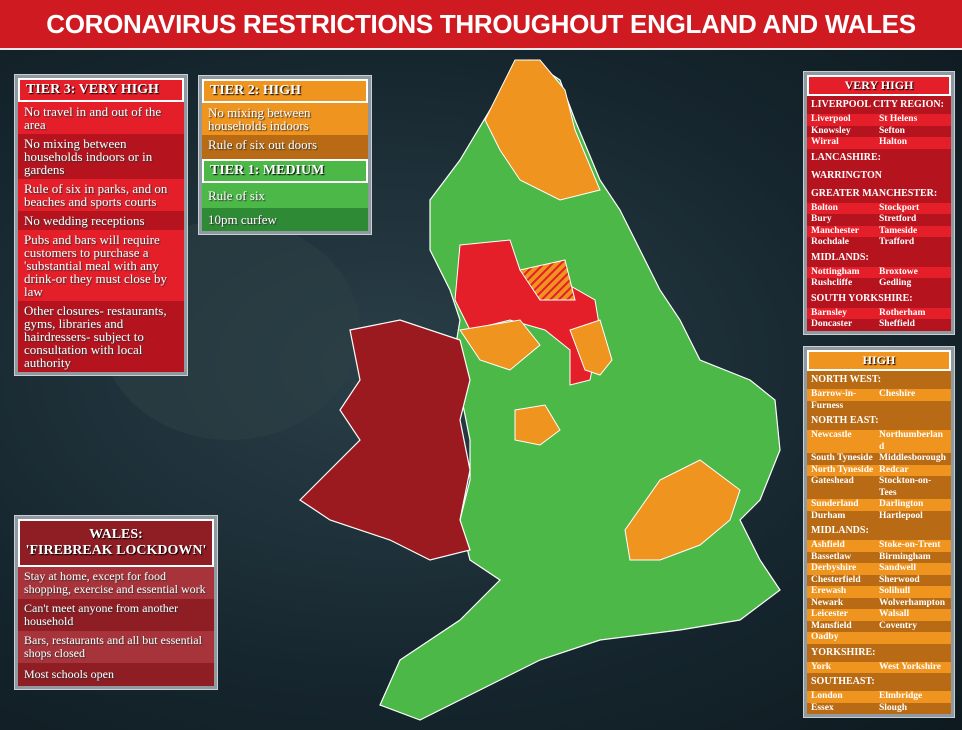 The image size is (962, 730). Describe the element at coordinates (285, 91) in the screenshot. I see `tier2-header: TIER 2: HIGH` at that location.